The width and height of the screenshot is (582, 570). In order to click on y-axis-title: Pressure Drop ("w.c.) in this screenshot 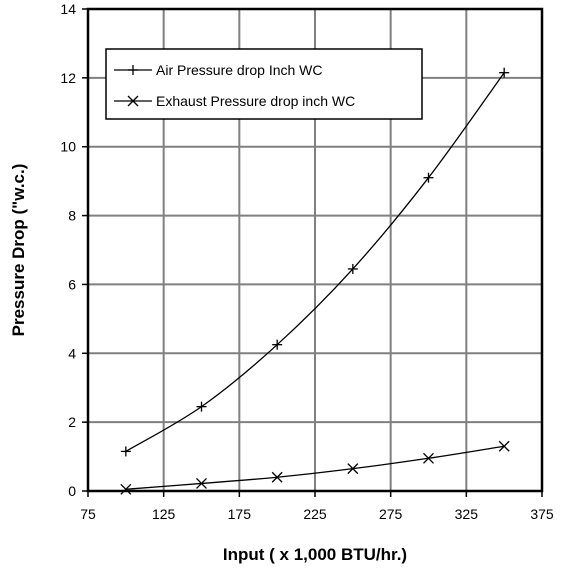, I will do `click(18, 250)`.